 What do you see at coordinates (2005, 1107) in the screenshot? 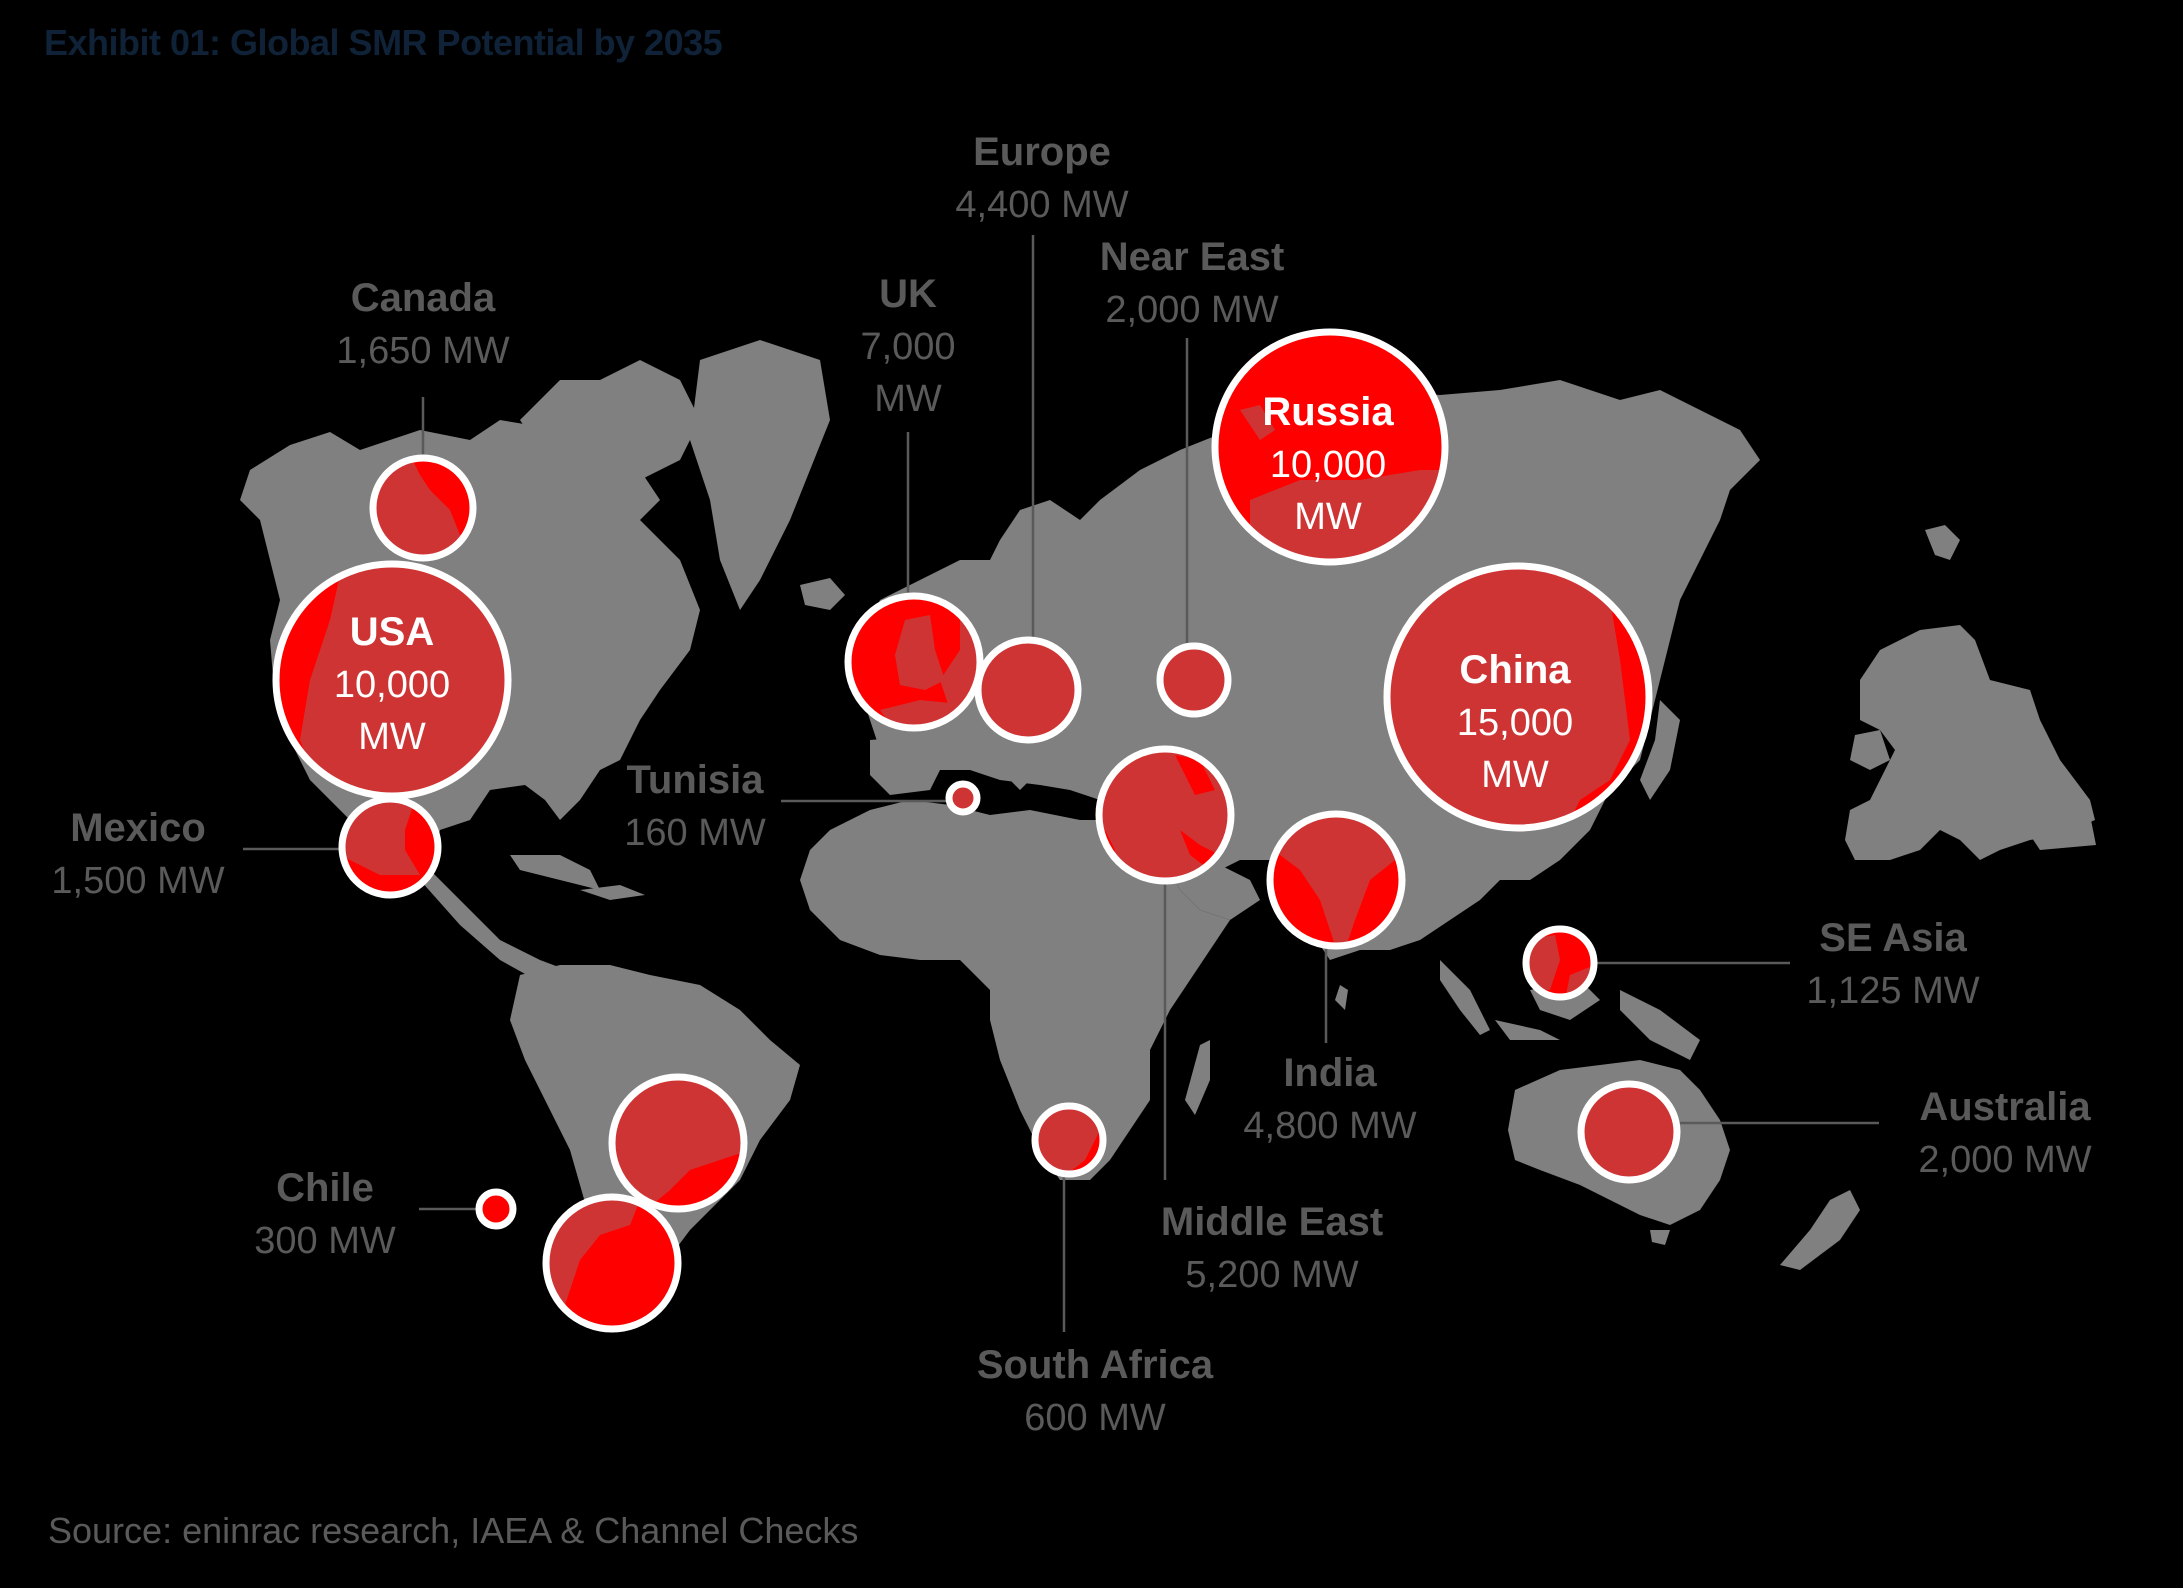
I see `region-name: Australia` at bounding box center [2005, 1107].